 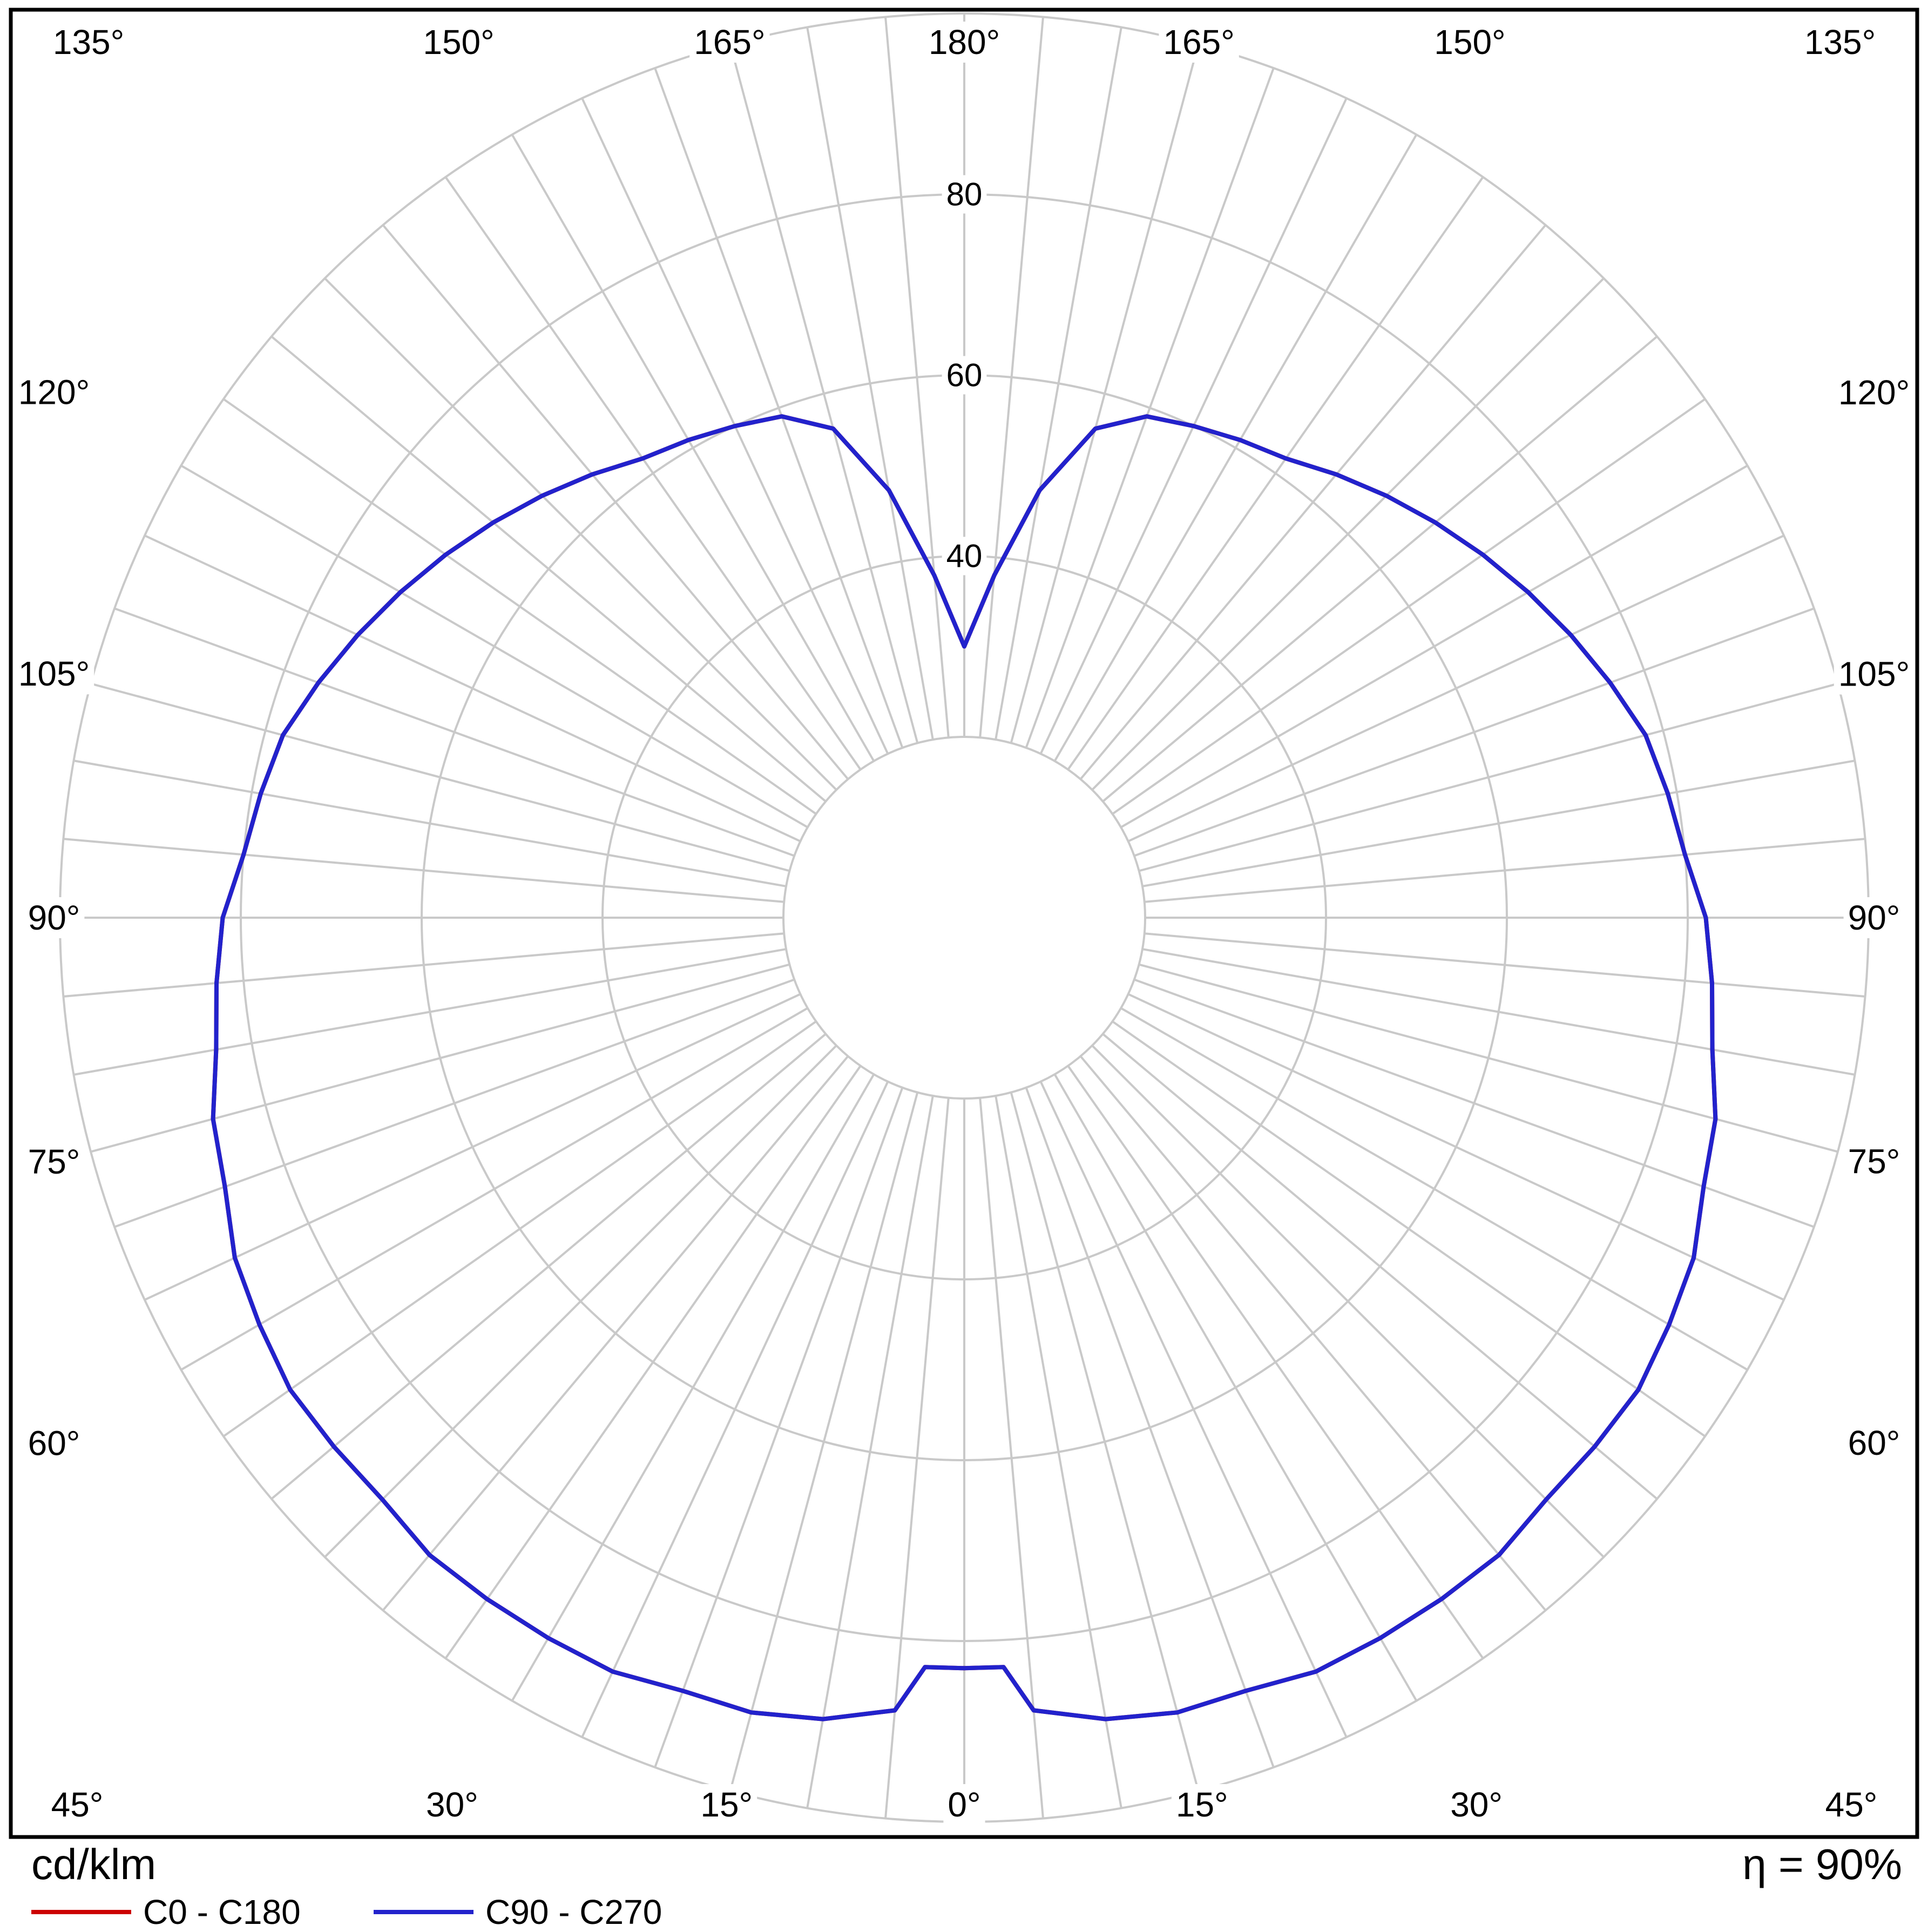 What do you see at coordinates (423, 1912) in the screenshot?
I see `legend-line-c90-c270` at bounding box center [423, 1912].